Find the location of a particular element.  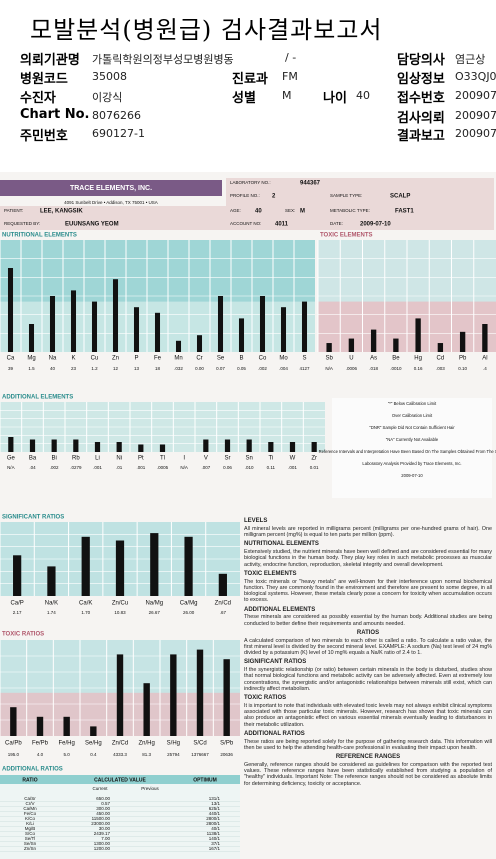

column-value: 40 is located at coordinates (53, 368).